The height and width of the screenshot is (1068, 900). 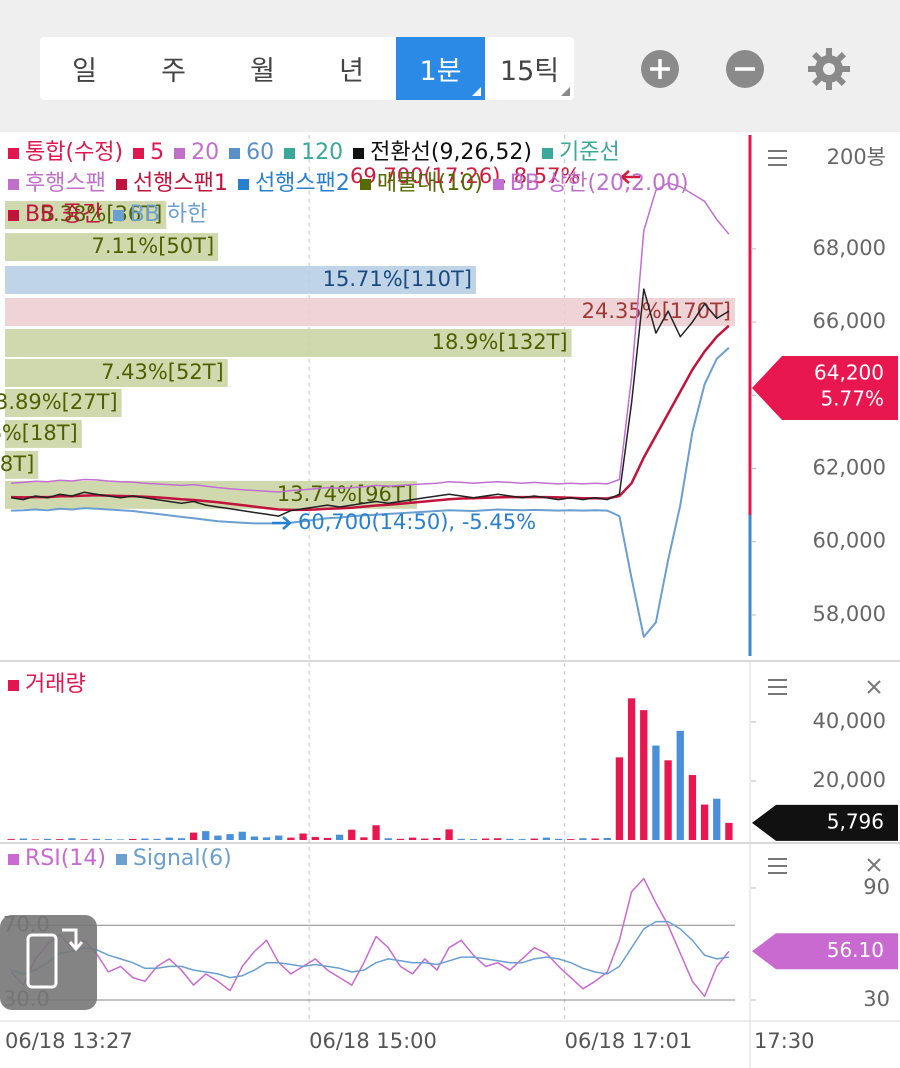 I want to click on period-tab: 주, so click(x=173, y=68).